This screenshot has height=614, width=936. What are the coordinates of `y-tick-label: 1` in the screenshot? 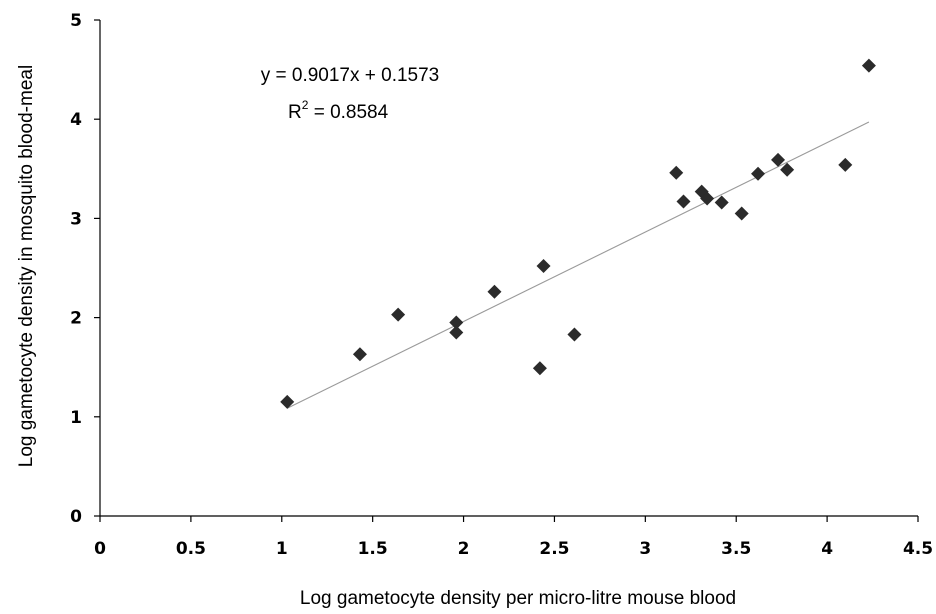 It's located at (76, 418).